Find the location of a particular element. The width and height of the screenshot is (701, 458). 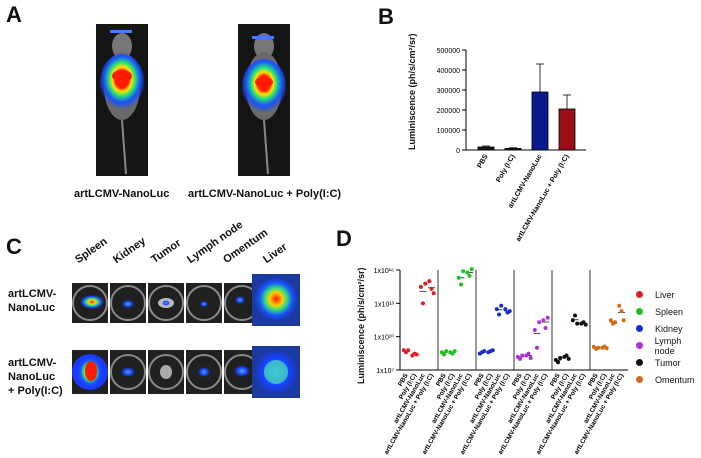

panel-letter-d: D is located at coordinates (344, 238).